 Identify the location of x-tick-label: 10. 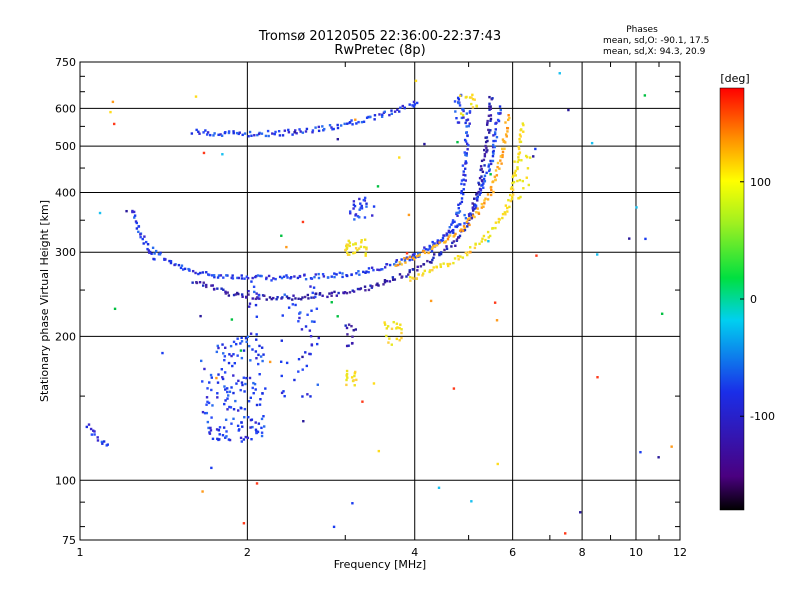
(636, 552).